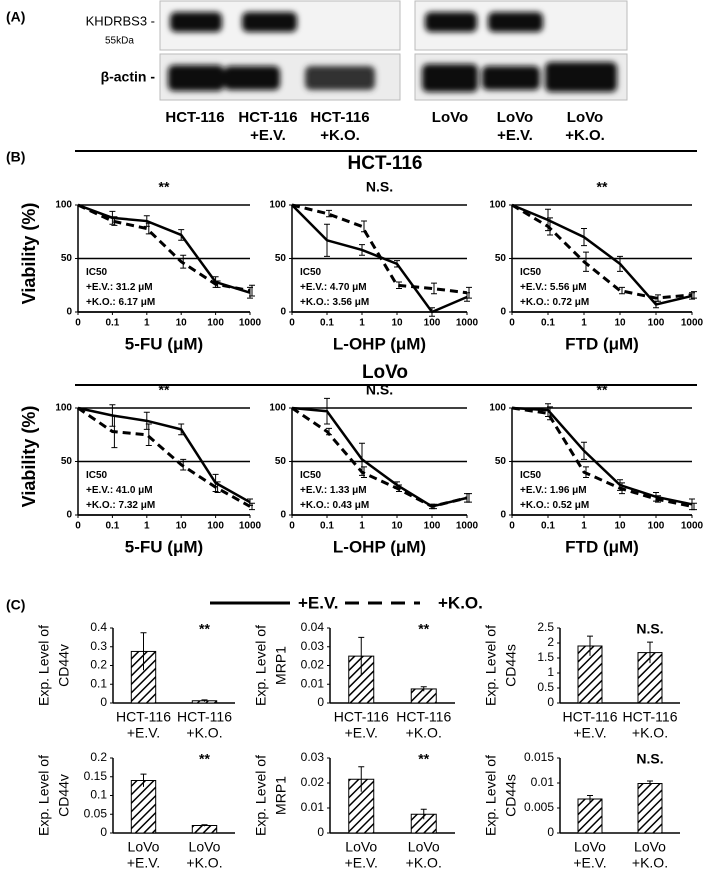 The width and height of the screenshot is (709, 872). What do you see at coordinates (379, 343) in the screenshot?
I see `x-axis-label: L-OHP (μM)` at bounding box center [379, 343].